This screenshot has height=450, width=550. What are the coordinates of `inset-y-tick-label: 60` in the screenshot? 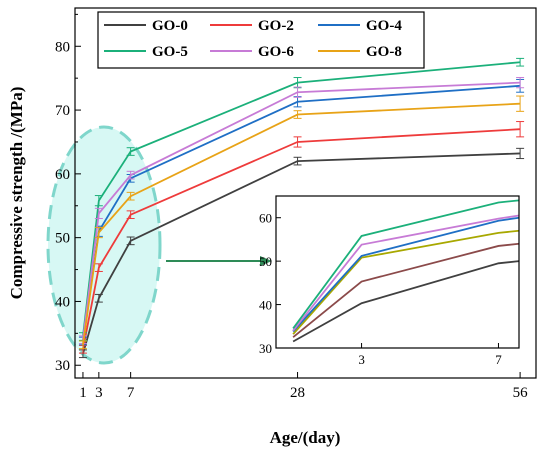 It's located at (265, 218).